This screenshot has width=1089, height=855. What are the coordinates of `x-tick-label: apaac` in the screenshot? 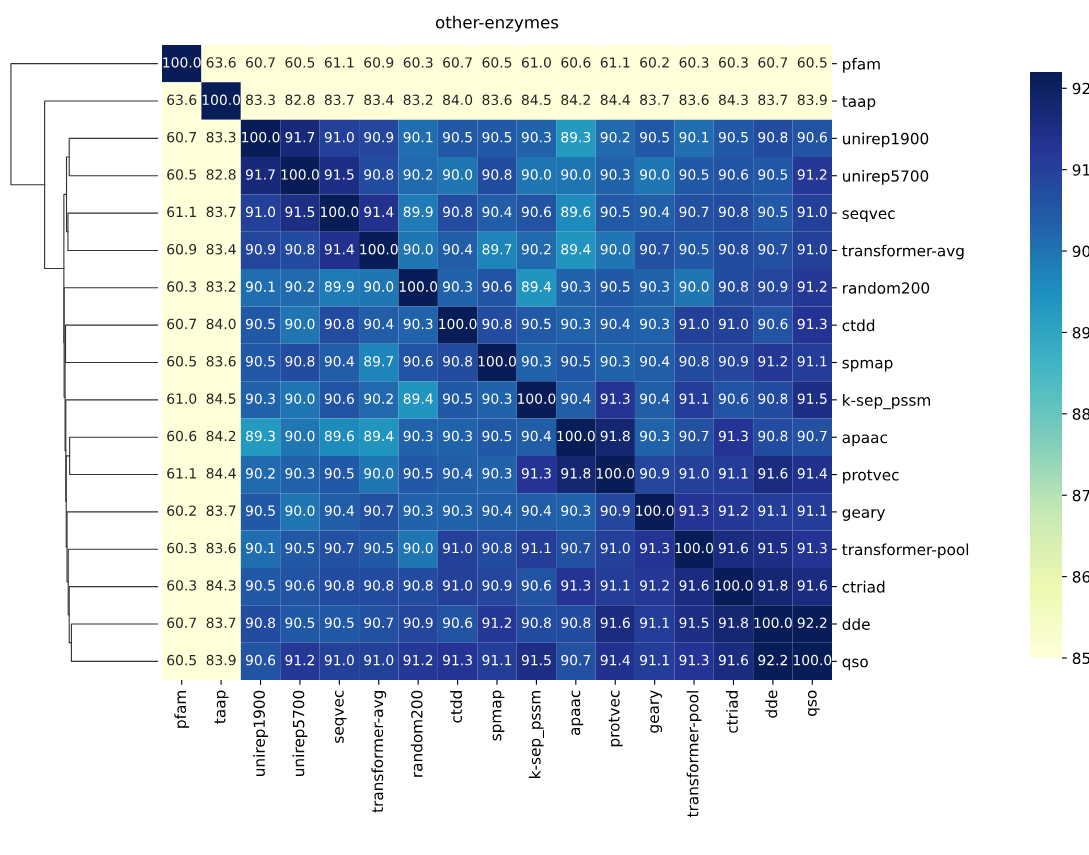 It's located at (577, 712).